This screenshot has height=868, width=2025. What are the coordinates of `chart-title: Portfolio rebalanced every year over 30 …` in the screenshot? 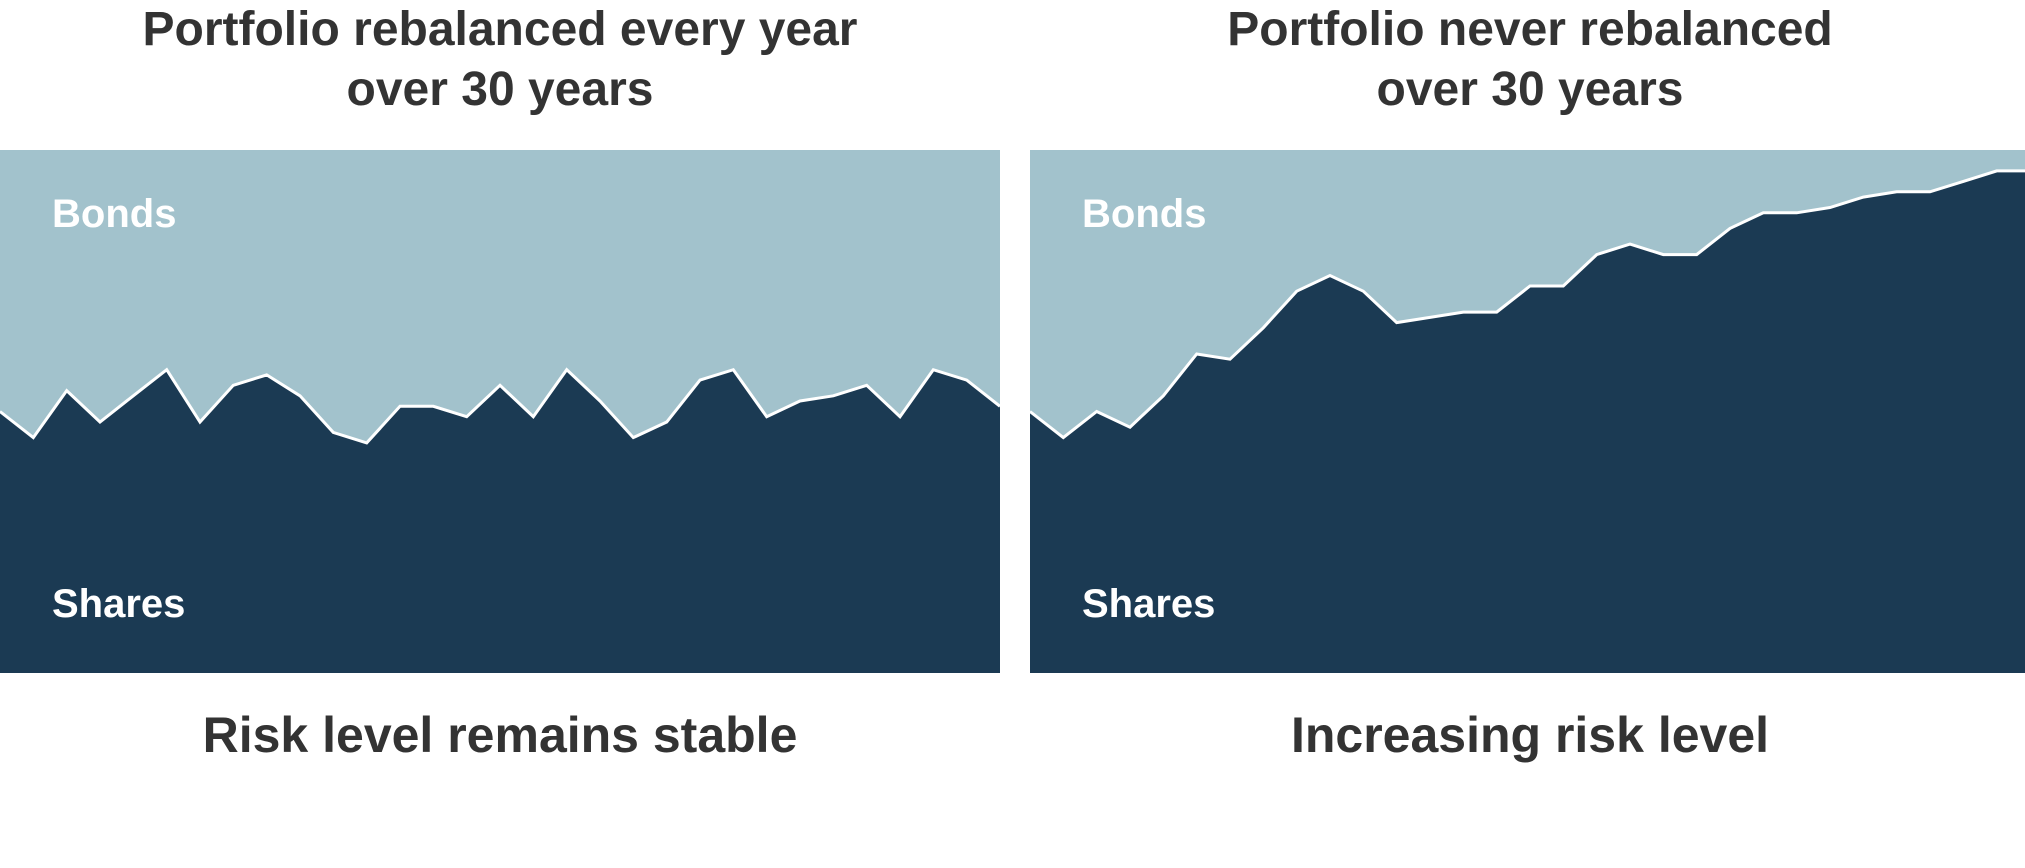 It's located at (500, 60).